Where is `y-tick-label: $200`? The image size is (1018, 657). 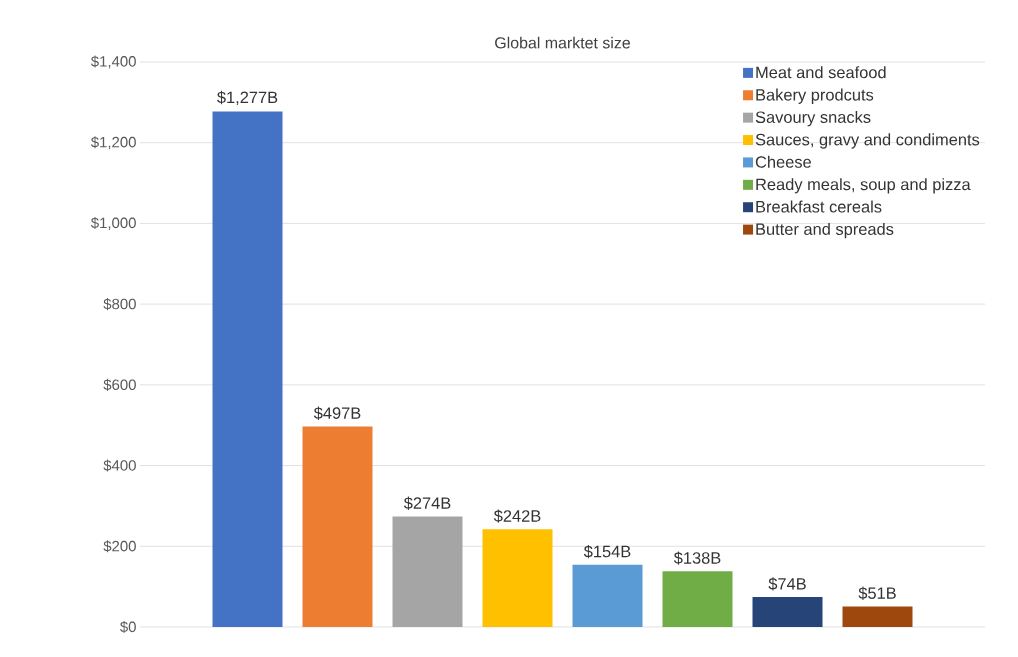
y-tick-label: $200 is located at coordinates (119, 546).